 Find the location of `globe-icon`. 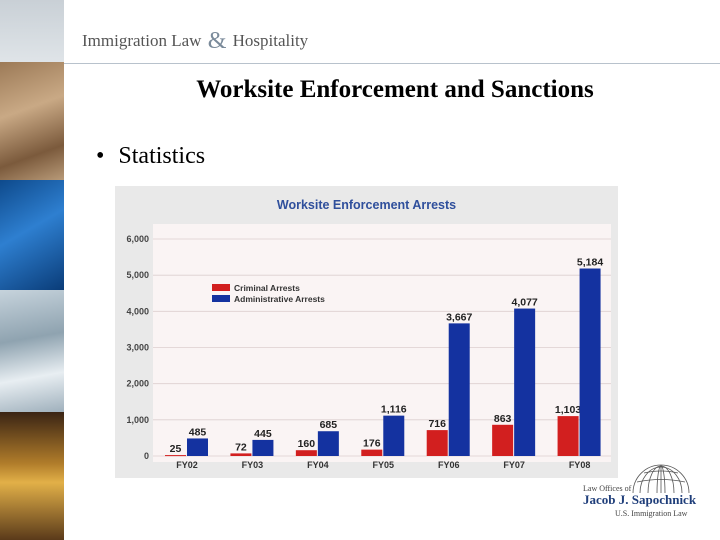

globe-icon is located at coordinates (661, 479).